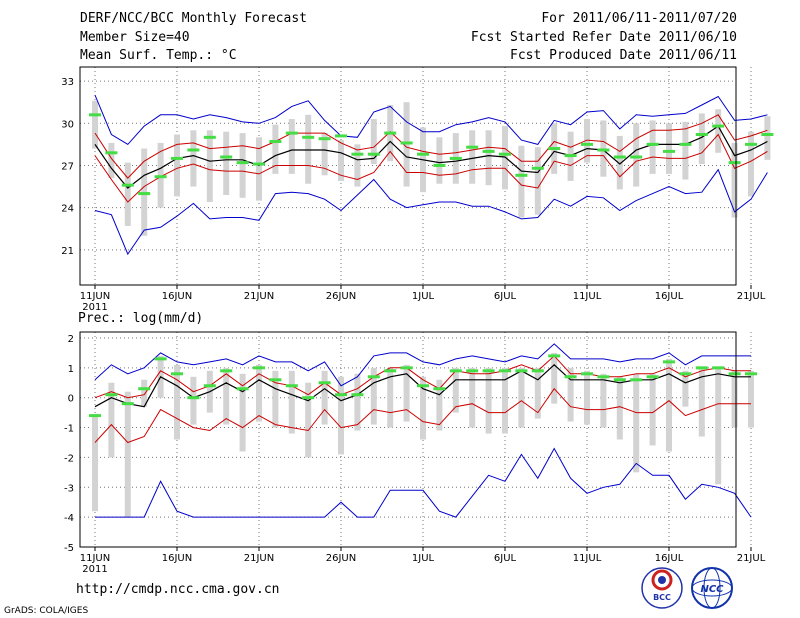  Describe the element at coordinates (423, 482) in the screenshot. I see `prec-min-line` at that location.